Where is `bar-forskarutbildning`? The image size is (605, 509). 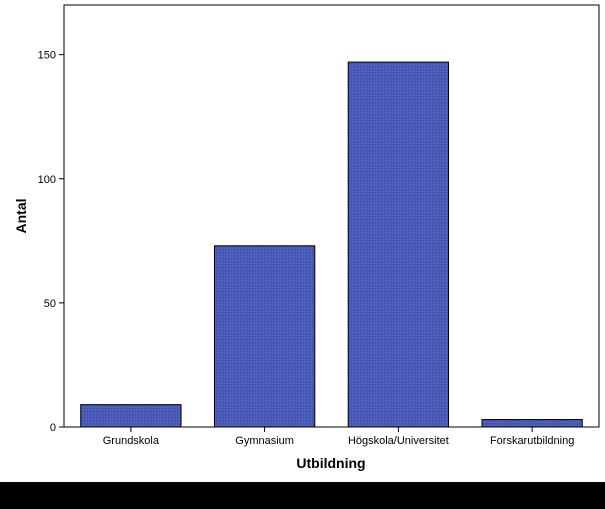 bar-forskarutbildning is located at coordinates (532, 423).